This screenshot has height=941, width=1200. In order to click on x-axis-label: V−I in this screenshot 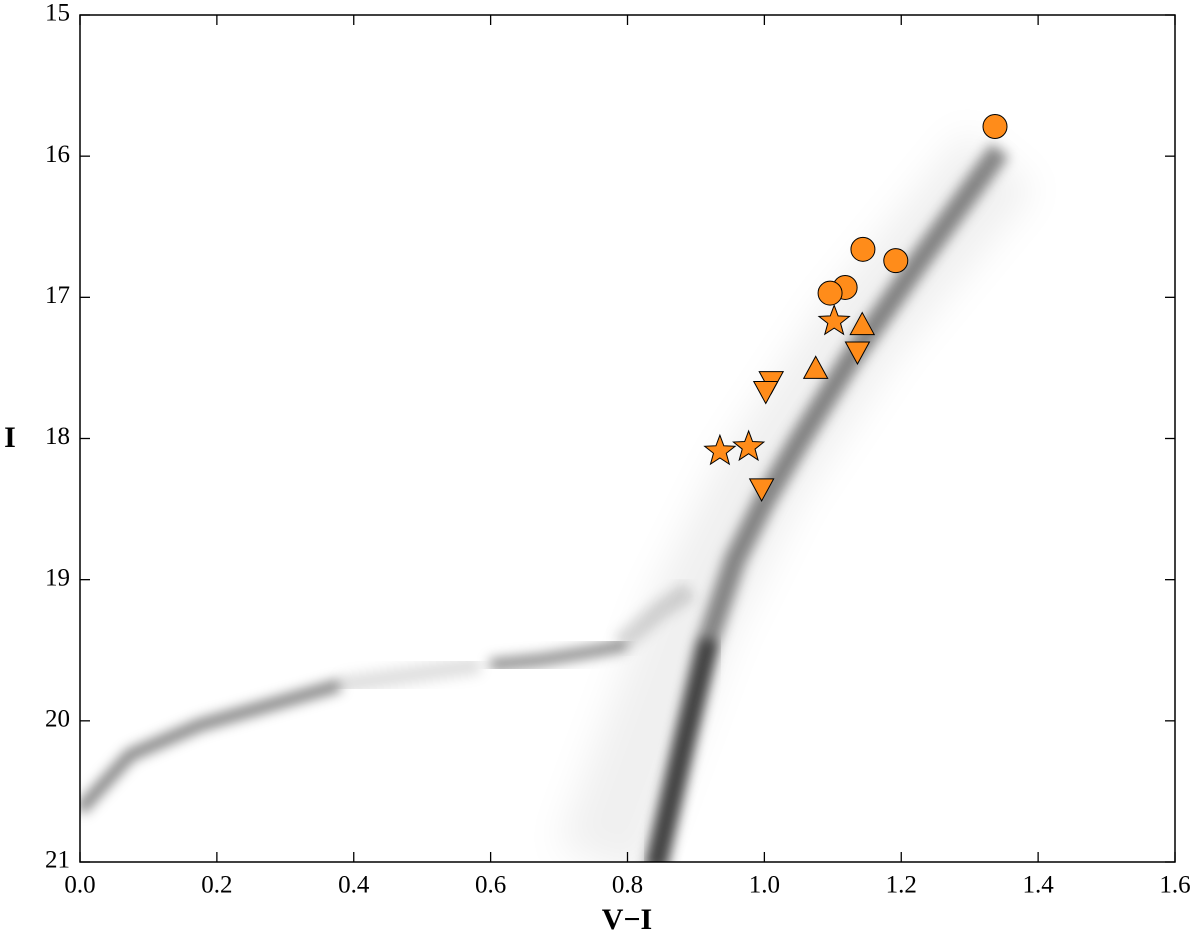, I will do `click(627, 919)`.